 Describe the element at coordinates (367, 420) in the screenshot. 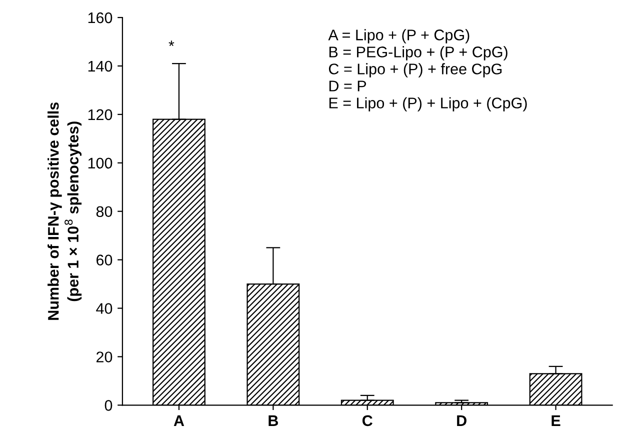

I see `x-tick-label: C` at that location.